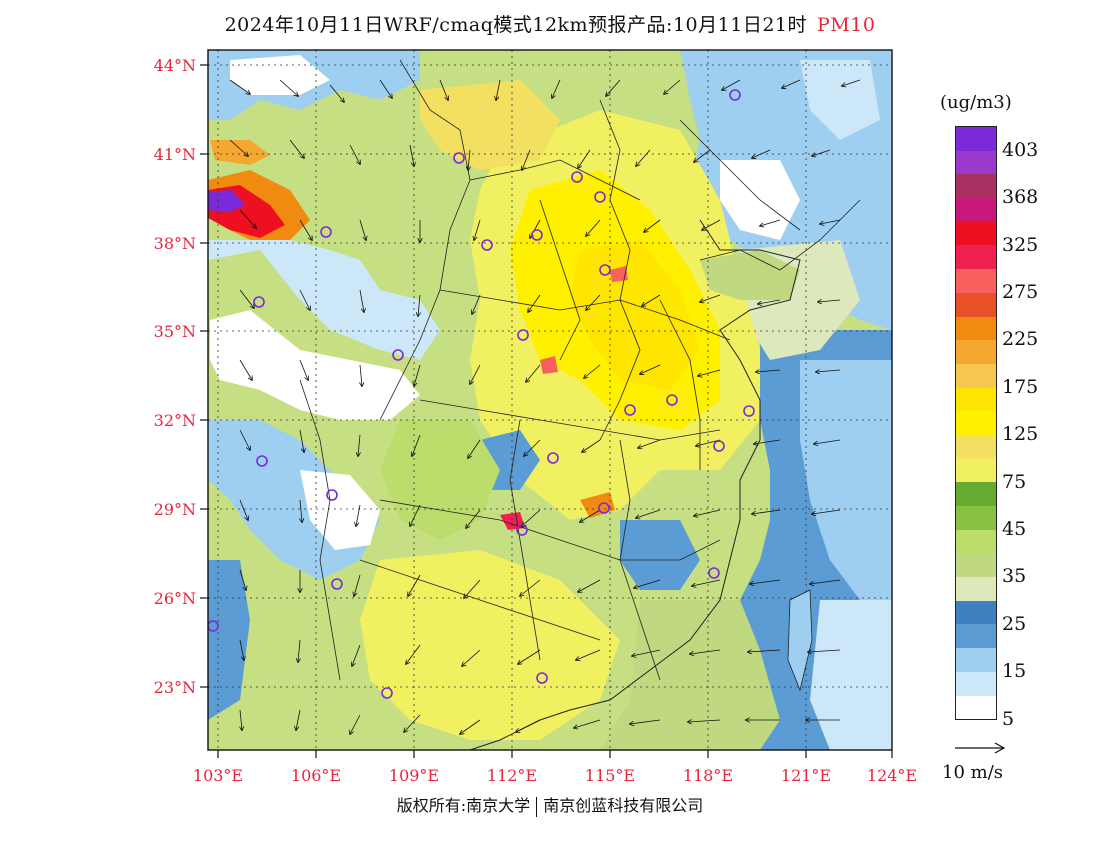 The image size is (1100, 850). What do you see at coordinates (440, 480) in the screenshot?
I see `central-green-band` at bounding box center [440, 480].